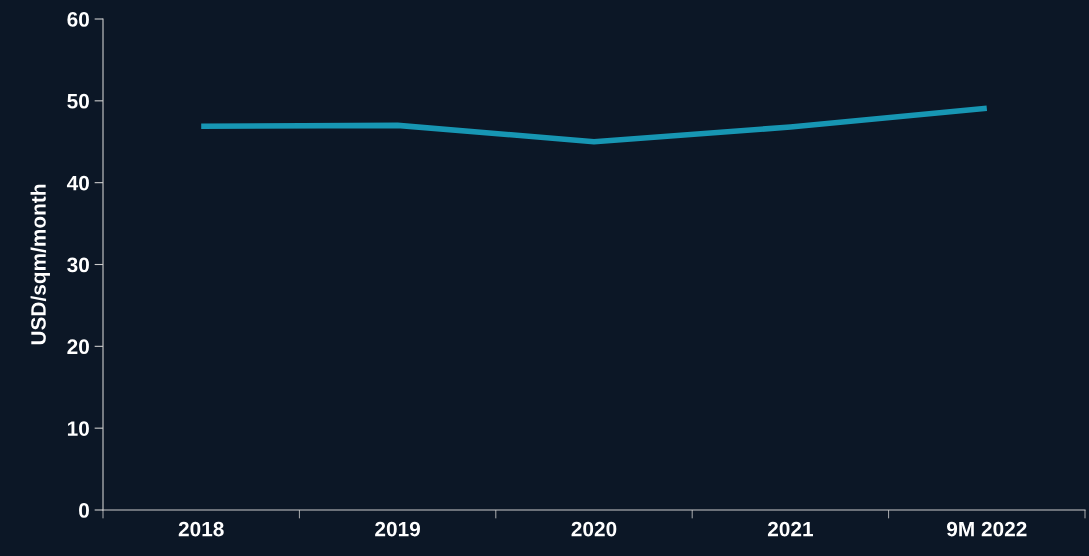  What do you see at coordinates (78, 347) in the screenshot?
I see `y-tick-label: 20` at bounding box center [78, 347].